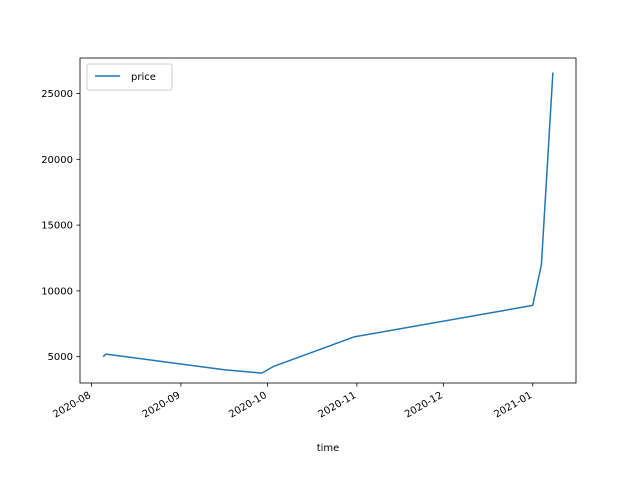  Describe the element at coordinates (57, 226) in the screenshot. I see `y-tick-label-15000: 15000` at that location.